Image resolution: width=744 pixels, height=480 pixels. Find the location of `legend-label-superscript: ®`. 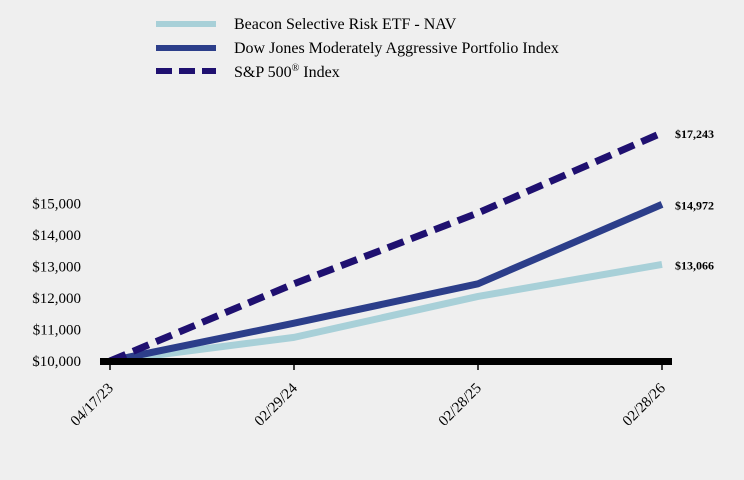

legend-label-superscript: ® is located at coordinates (296, 68).